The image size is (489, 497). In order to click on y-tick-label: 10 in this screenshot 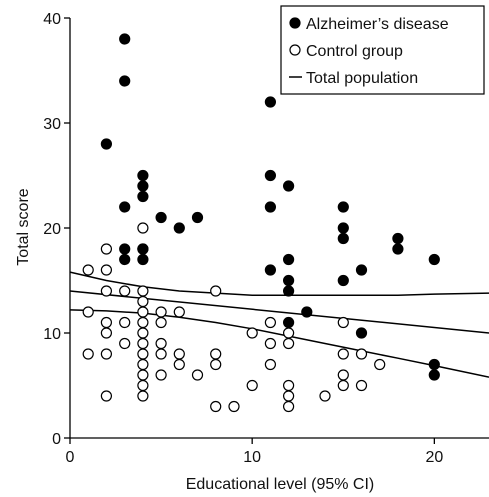, I will do `click(52, 334)`.